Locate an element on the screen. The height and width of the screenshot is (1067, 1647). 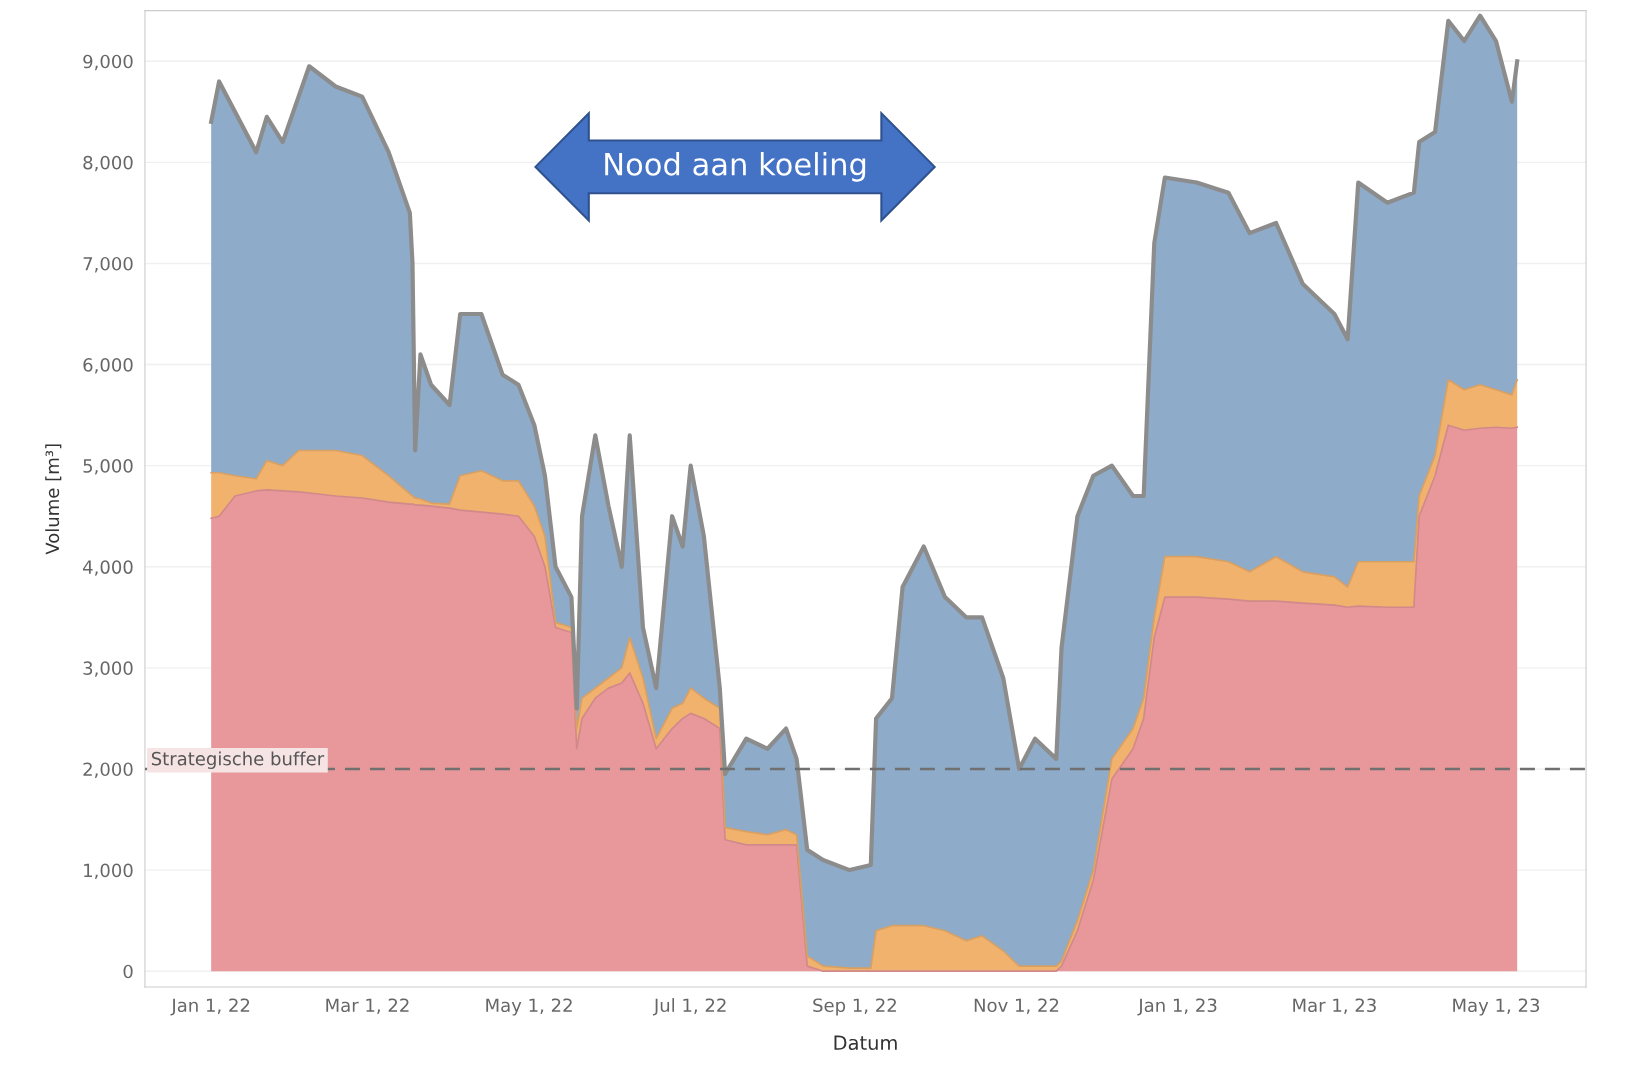
y-tick-label: 6,000 is located at coordinates (108, 366).